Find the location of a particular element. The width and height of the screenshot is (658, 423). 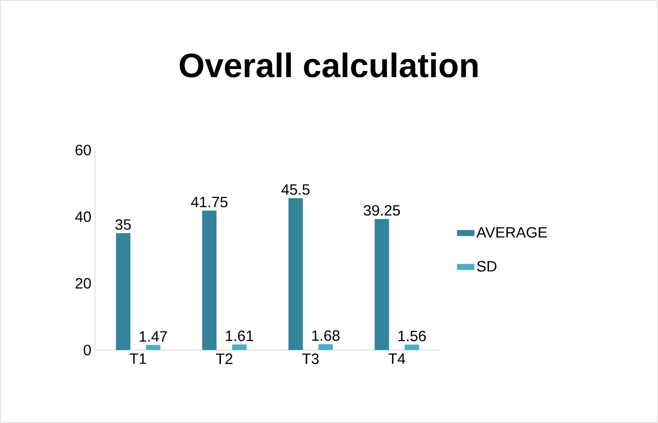

data-label: 41.75 is located at coordinates (209, 202).